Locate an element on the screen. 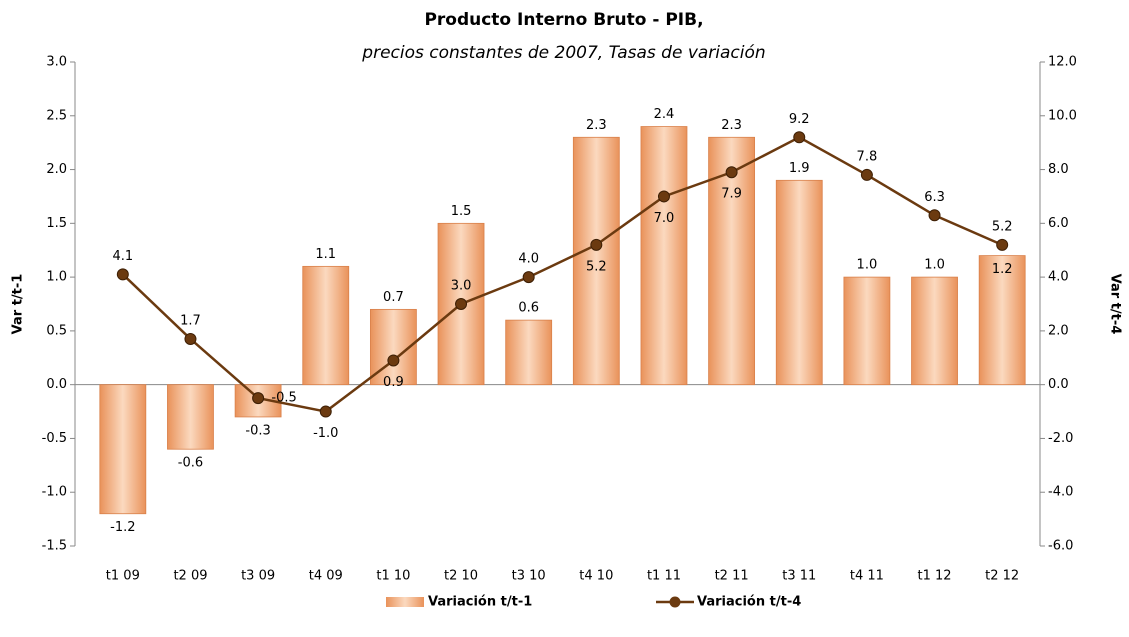  line-value-label: 9.2 is located at coordinates (799, 119).